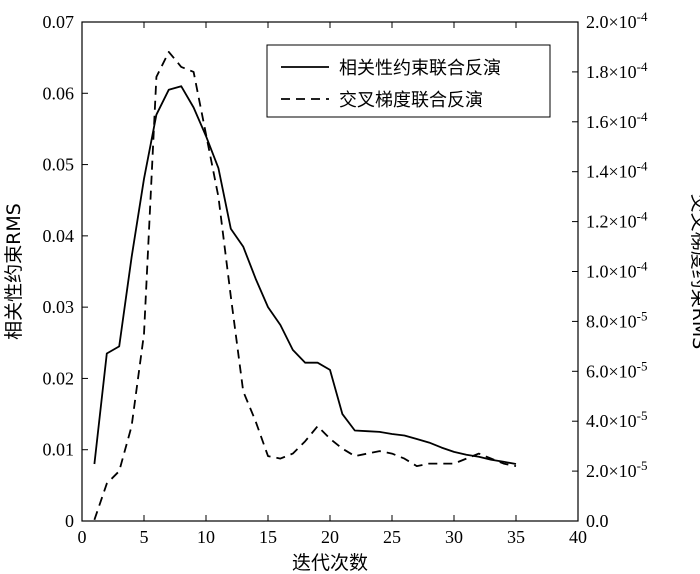 This screenshot has width=700, height=574. I want to click on y-right-tick-label: 1.4×10⁻⁴, so click(617, 170).